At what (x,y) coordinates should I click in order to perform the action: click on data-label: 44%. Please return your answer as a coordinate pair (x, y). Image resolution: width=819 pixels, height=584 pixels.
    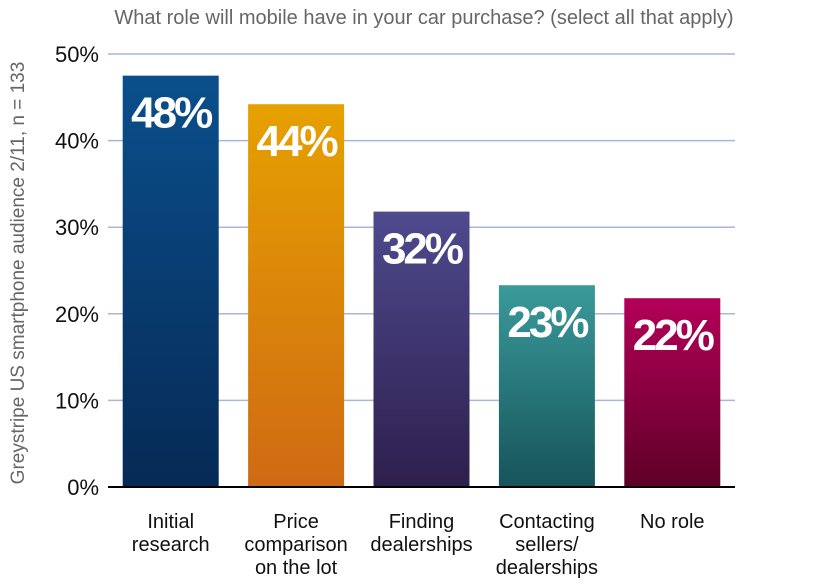
    Looking at the image, I should click on (297, 141).